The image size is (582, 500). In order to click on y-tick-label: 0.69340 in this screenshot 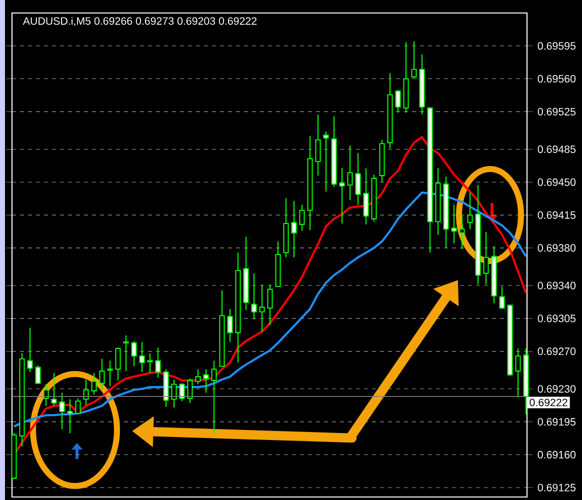, I will do `click(557, 286)`.